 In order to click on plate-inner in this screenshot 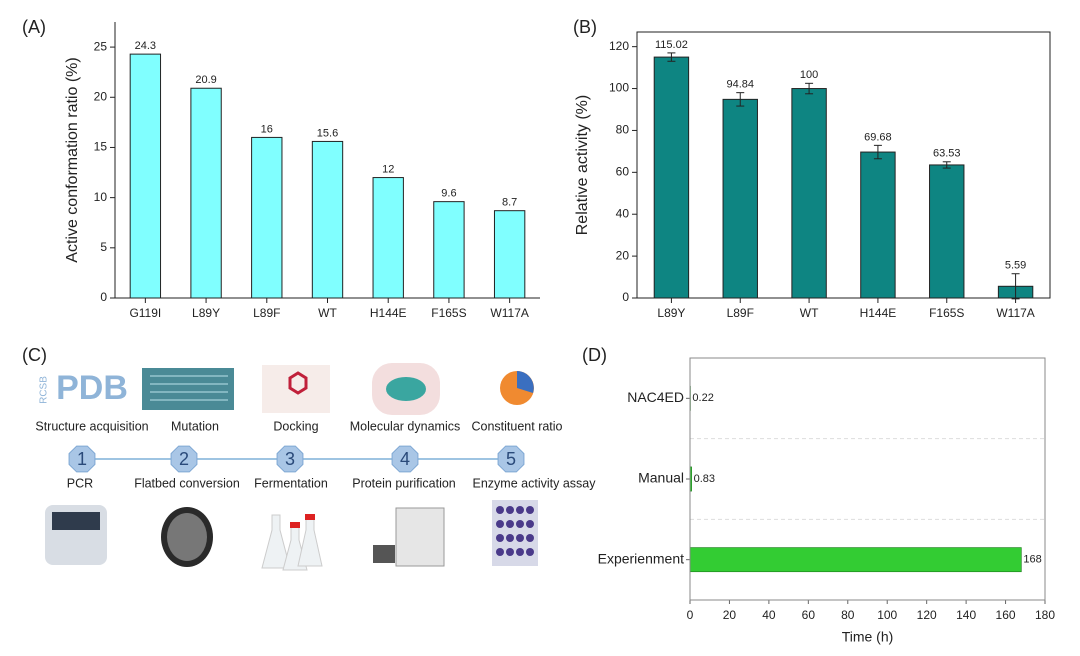, I will do `click(187, 537)`.